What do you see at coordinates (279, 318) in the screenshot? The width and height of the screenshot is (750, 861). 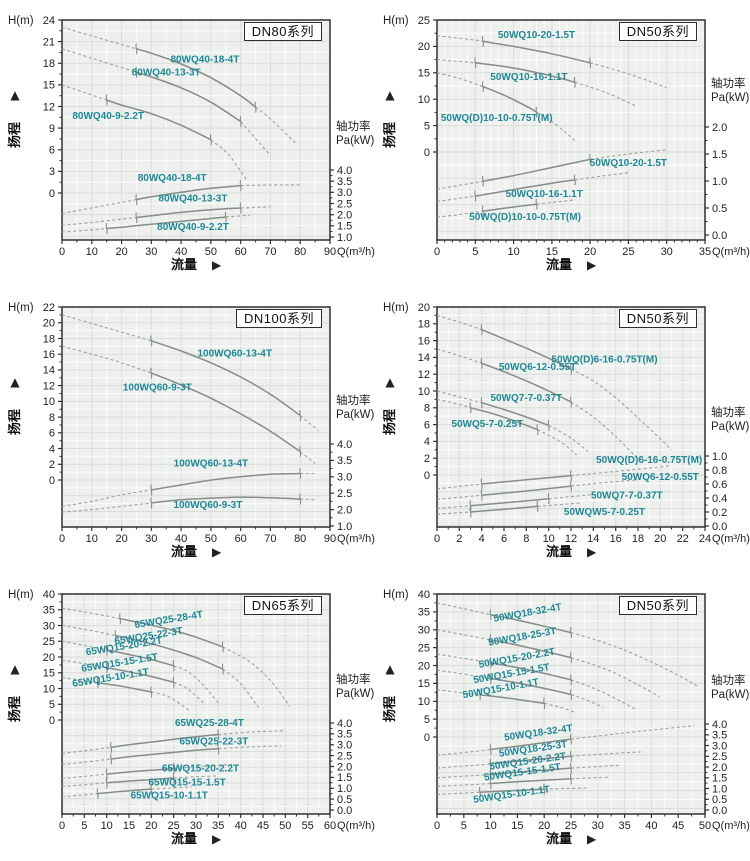 I see `series-label-box: DN100系列` at bounding box center [279, 318].